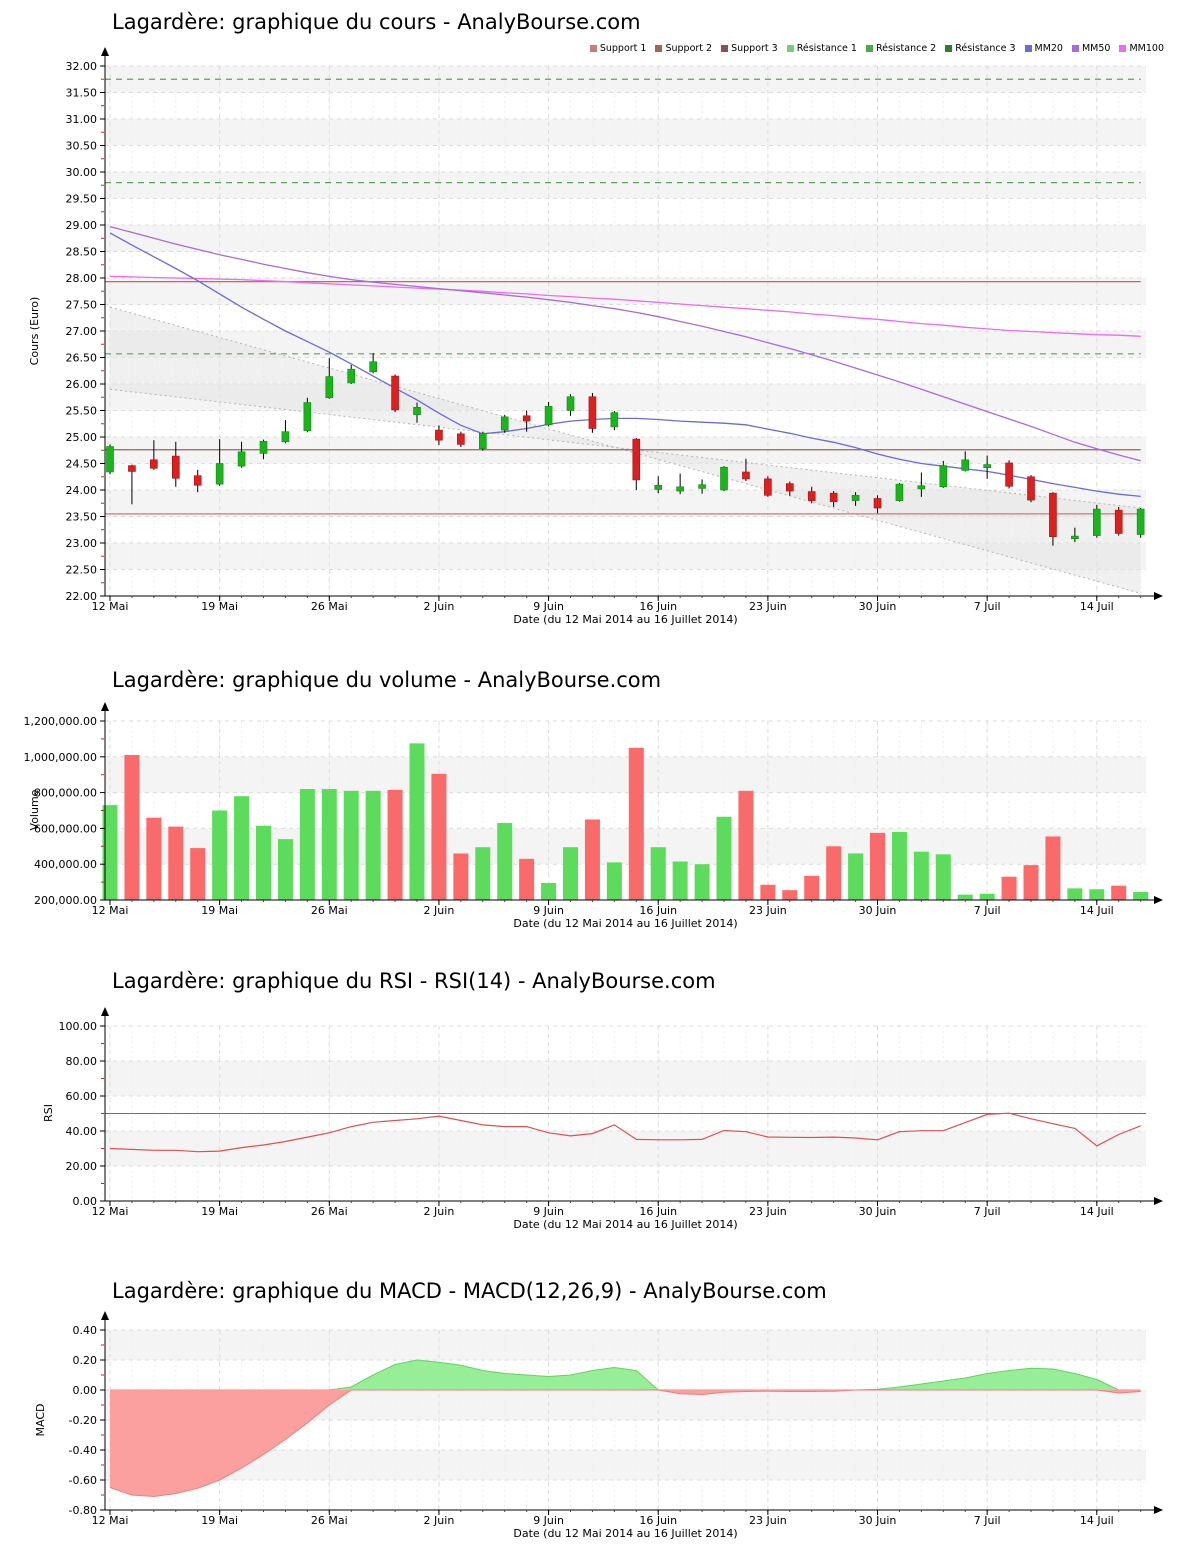 The height and width of the screenshot is (1550, 1200). What do you see at coordinates (34, 809) in the screenshot?
I see `y-axis-title: Volume` at bounding box center [34, 809].